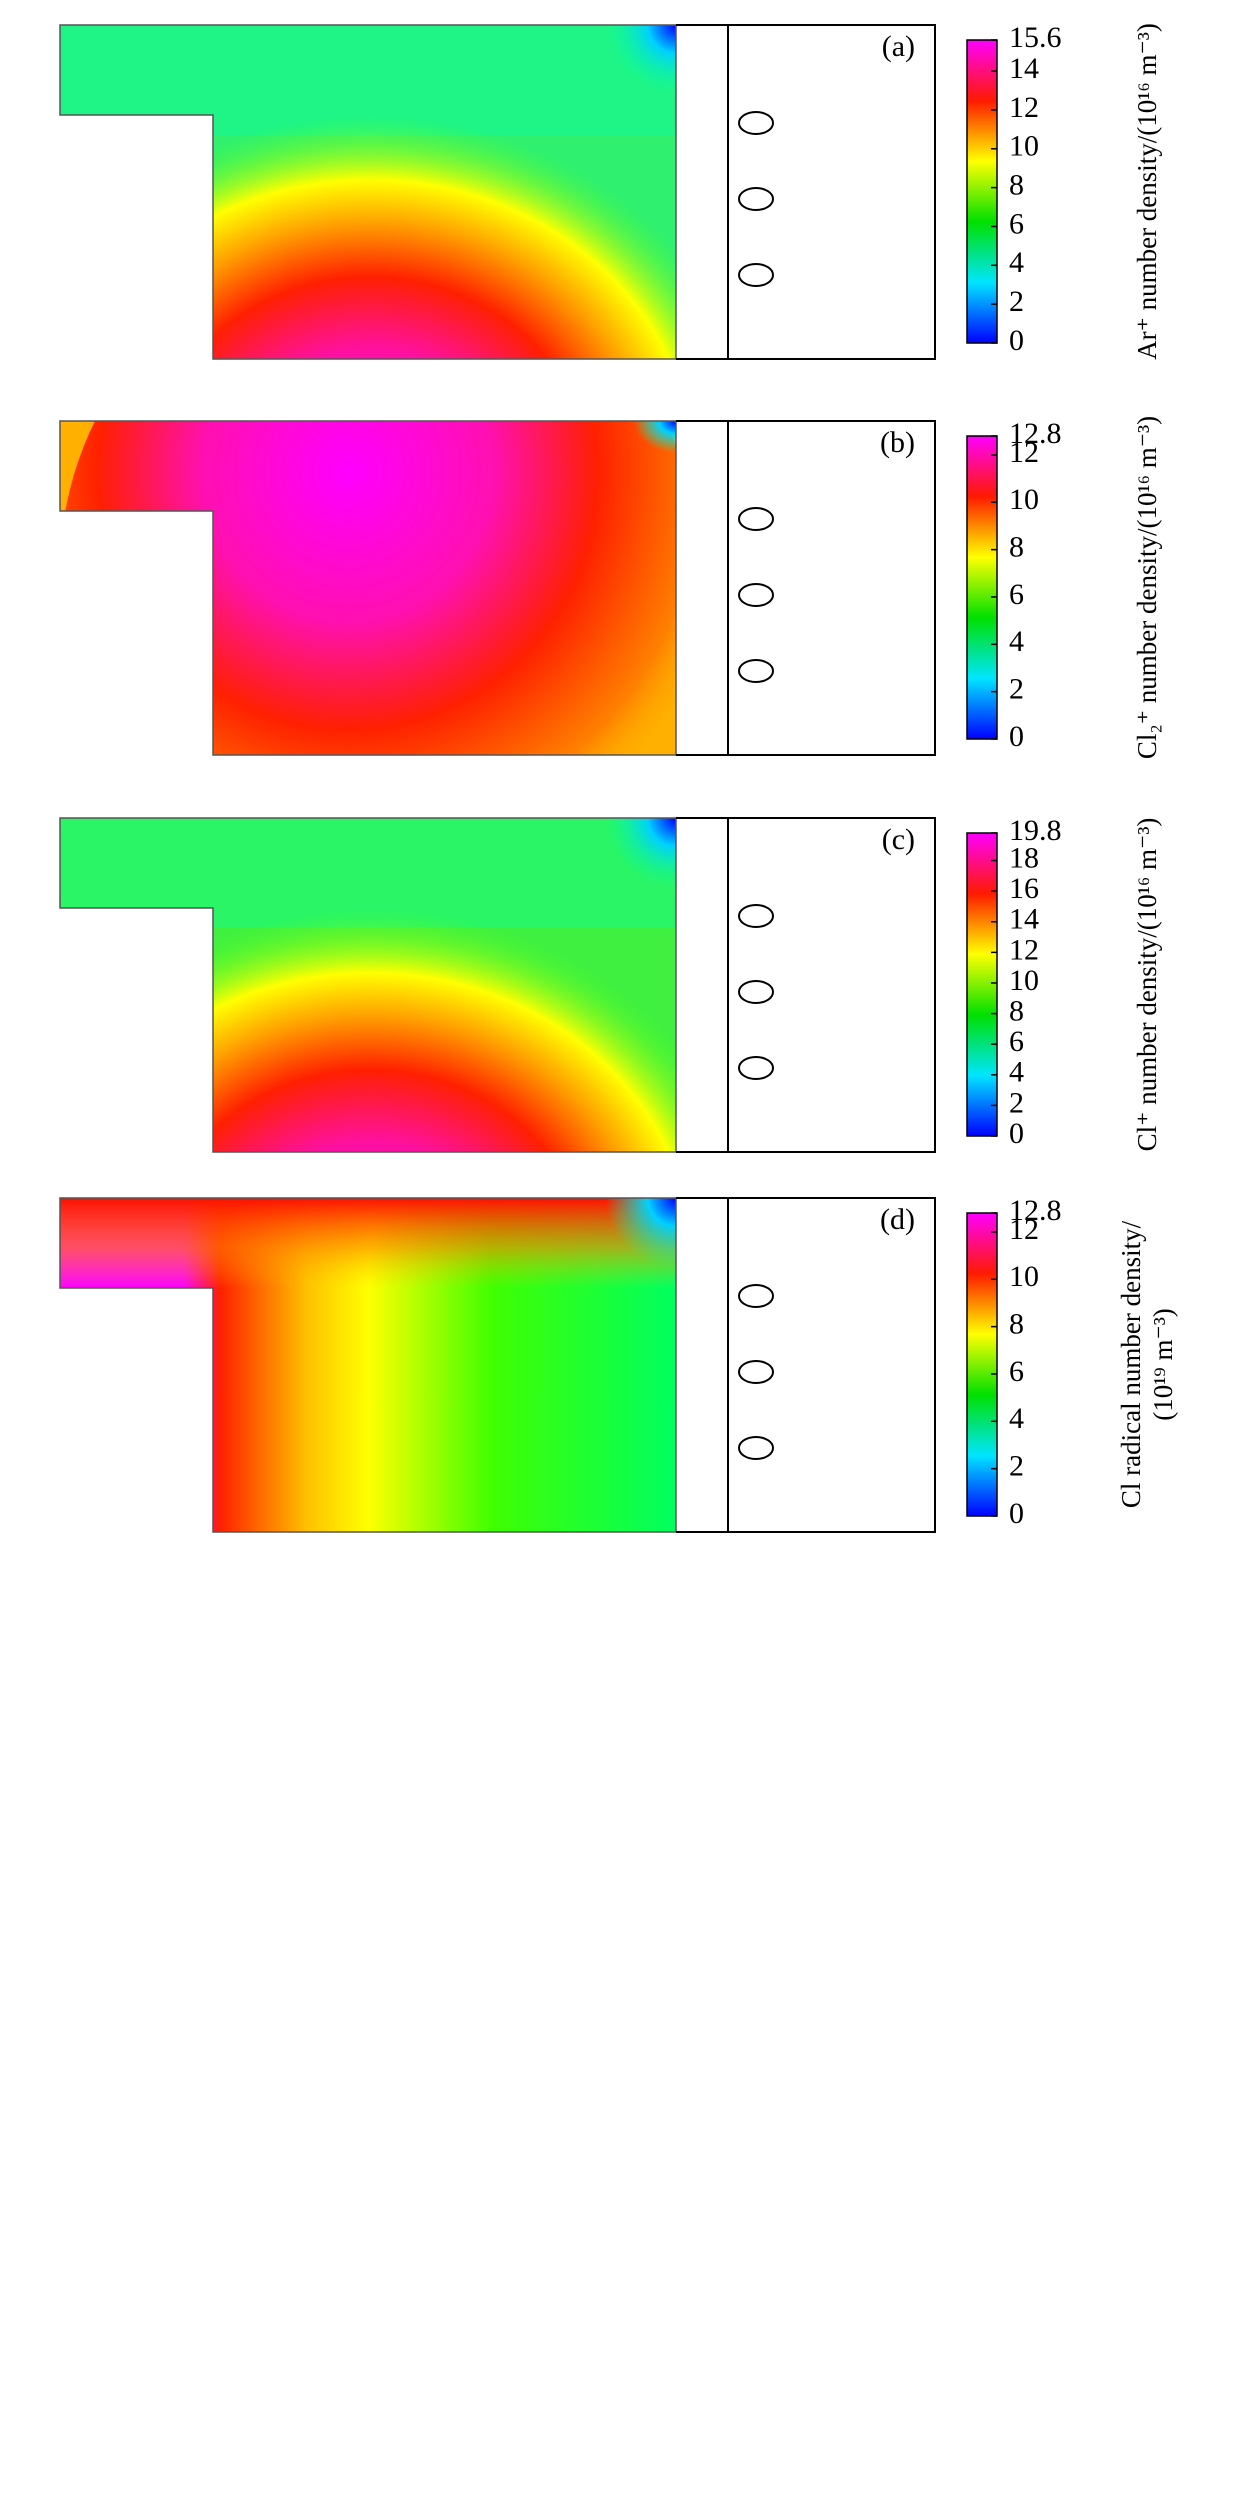 The width and height of the screenshot is (1260, 2520). I want to click on hot-region, so click(368, 588).